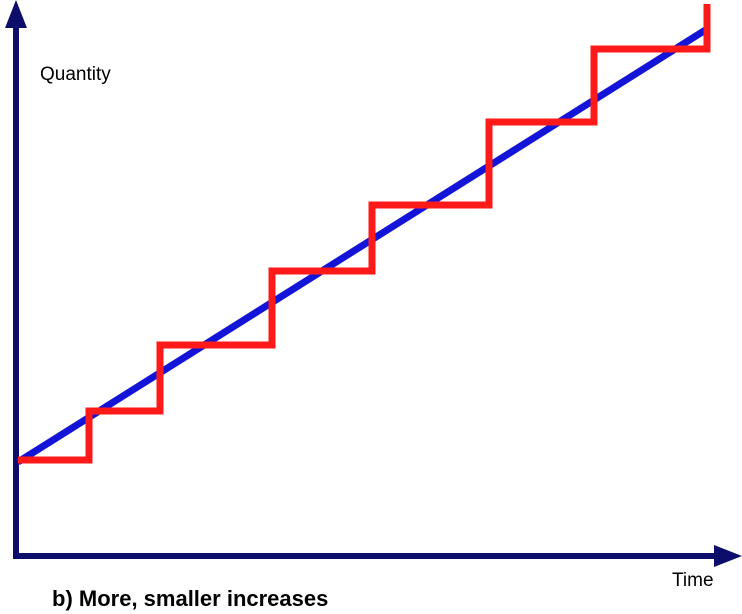 This screenshot has width=742, height=614. I want to click on diagram-caption: b) More, smaller increases, so click(190, 598).